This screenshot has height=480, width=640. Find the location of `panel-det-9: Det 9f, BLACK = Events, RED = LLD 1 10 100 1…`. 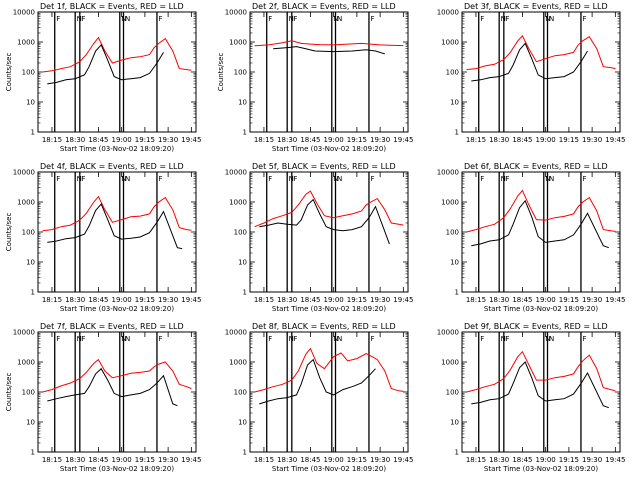

panel-det-9: Det 9f, BLACK = Events, RED = LLD 1 10 100 1… is located at coordinates (531, 397).